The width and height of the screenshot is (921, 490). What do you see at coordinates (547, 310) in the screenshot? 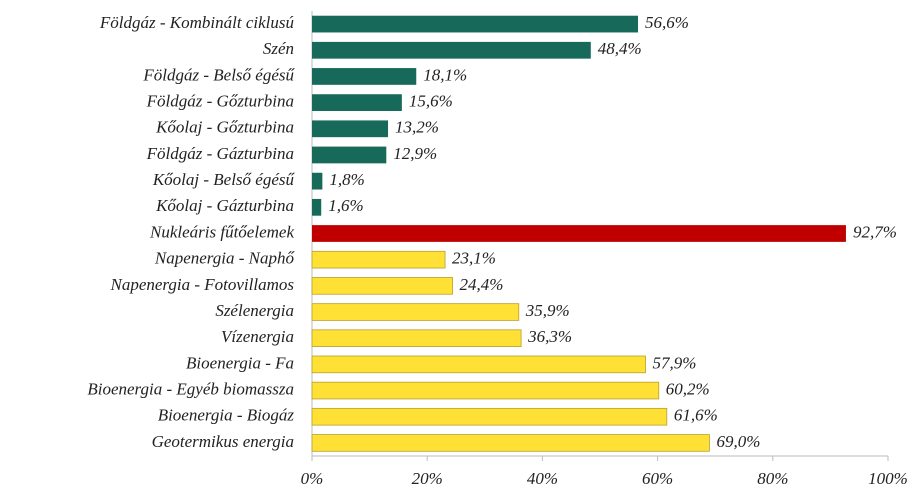
I see `value-label: 35,9%` at bounding box center [547, 310].